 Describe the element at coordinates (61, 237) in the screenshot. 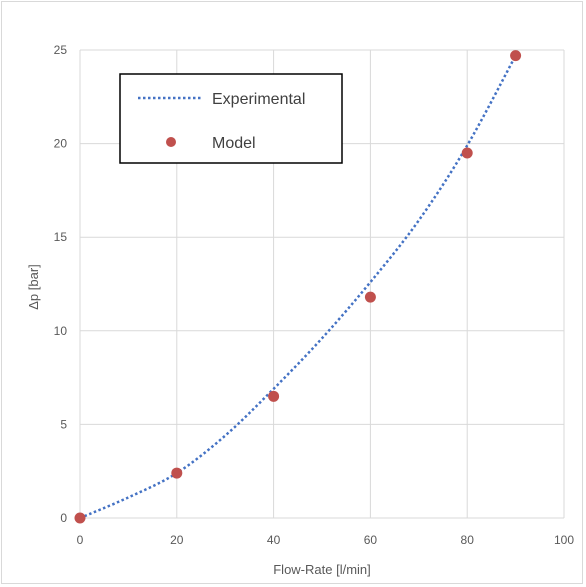

I see `y-tick-label: 15` at that location.